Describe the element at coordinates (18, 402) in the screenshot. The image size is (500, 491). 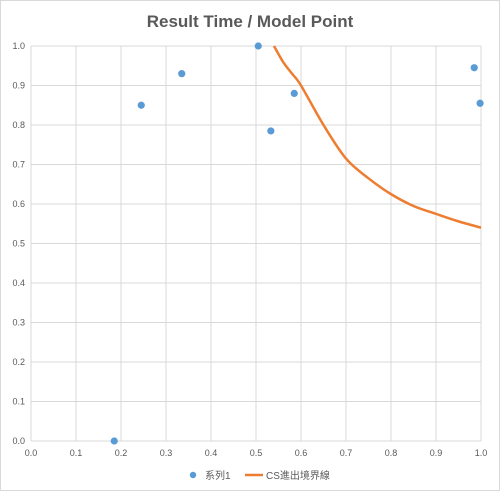
I see `y-tick-label: 0.1` at that location.